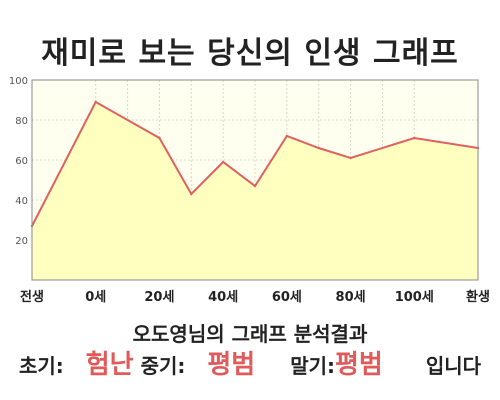 The image size is (500, 400). What do you see at coordinates (287, 297) in the screenshot?
I see `x-tick-label: 60세` at bounding box center [287, 297].